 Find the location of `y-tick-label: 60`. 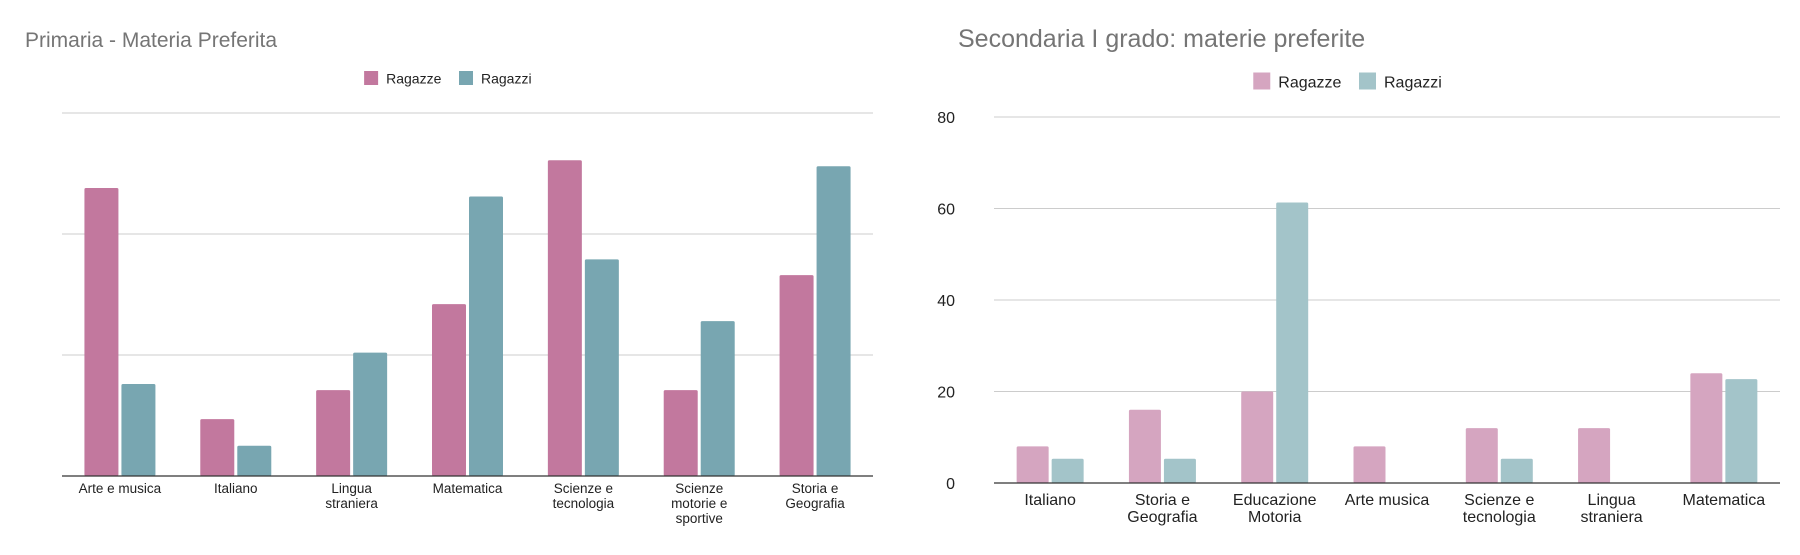

y-tick-label: 60 is located at coordinates (946, 210).